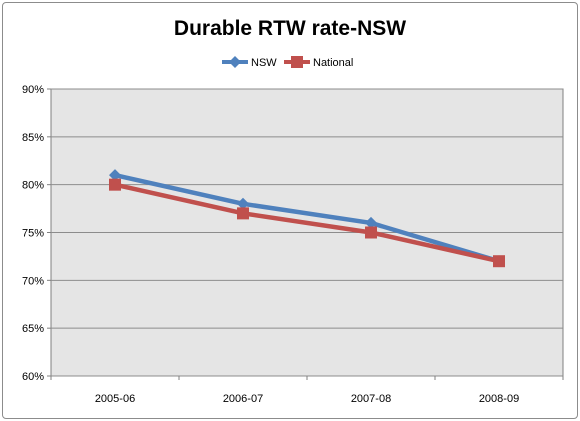 This screenshot has width=580, height=421. I want to click on y-tick-label: 60%, so click(33, 377).